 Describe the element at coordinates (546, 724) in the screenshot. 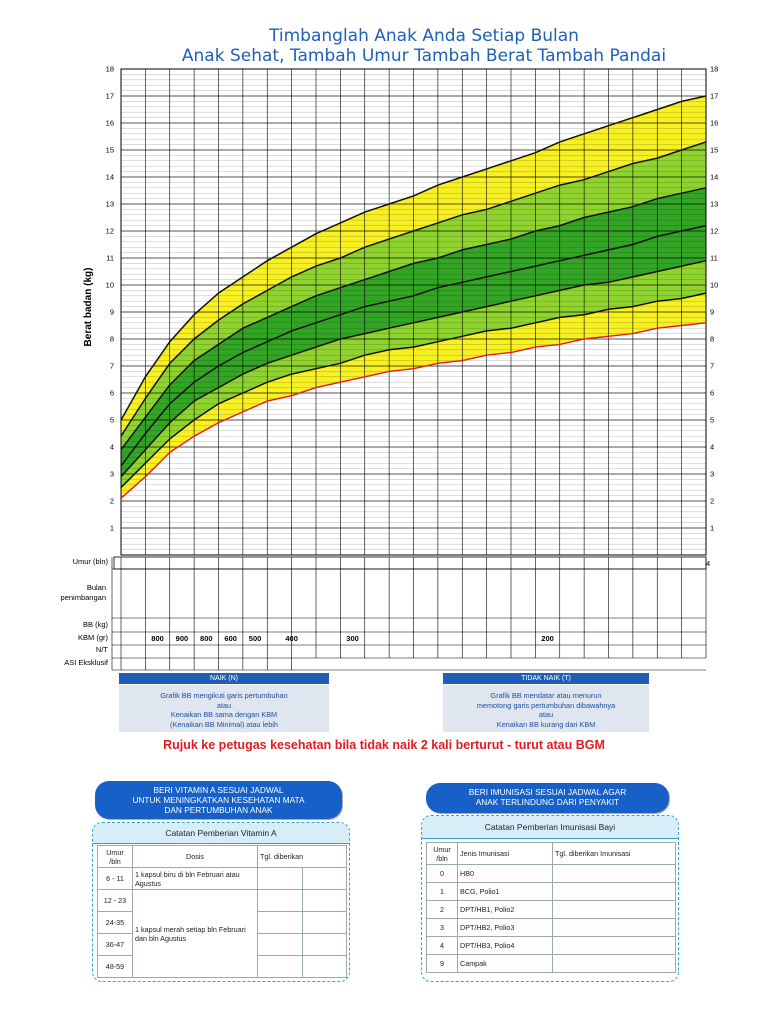

I see `tidak-naik-line4: Kenaikan BB kurang dari KBM` at that location.